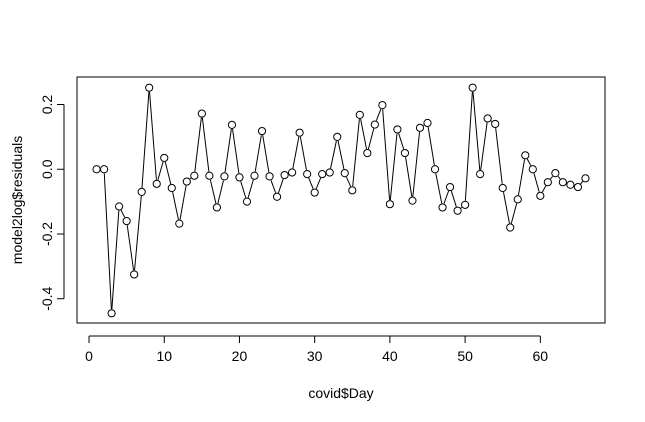 Image resolution: width=645 pixels, height=422 pixels. Describe the element at coordinates (89, 356) in the screenshot. I see `x-tick-label: 0` at that location.